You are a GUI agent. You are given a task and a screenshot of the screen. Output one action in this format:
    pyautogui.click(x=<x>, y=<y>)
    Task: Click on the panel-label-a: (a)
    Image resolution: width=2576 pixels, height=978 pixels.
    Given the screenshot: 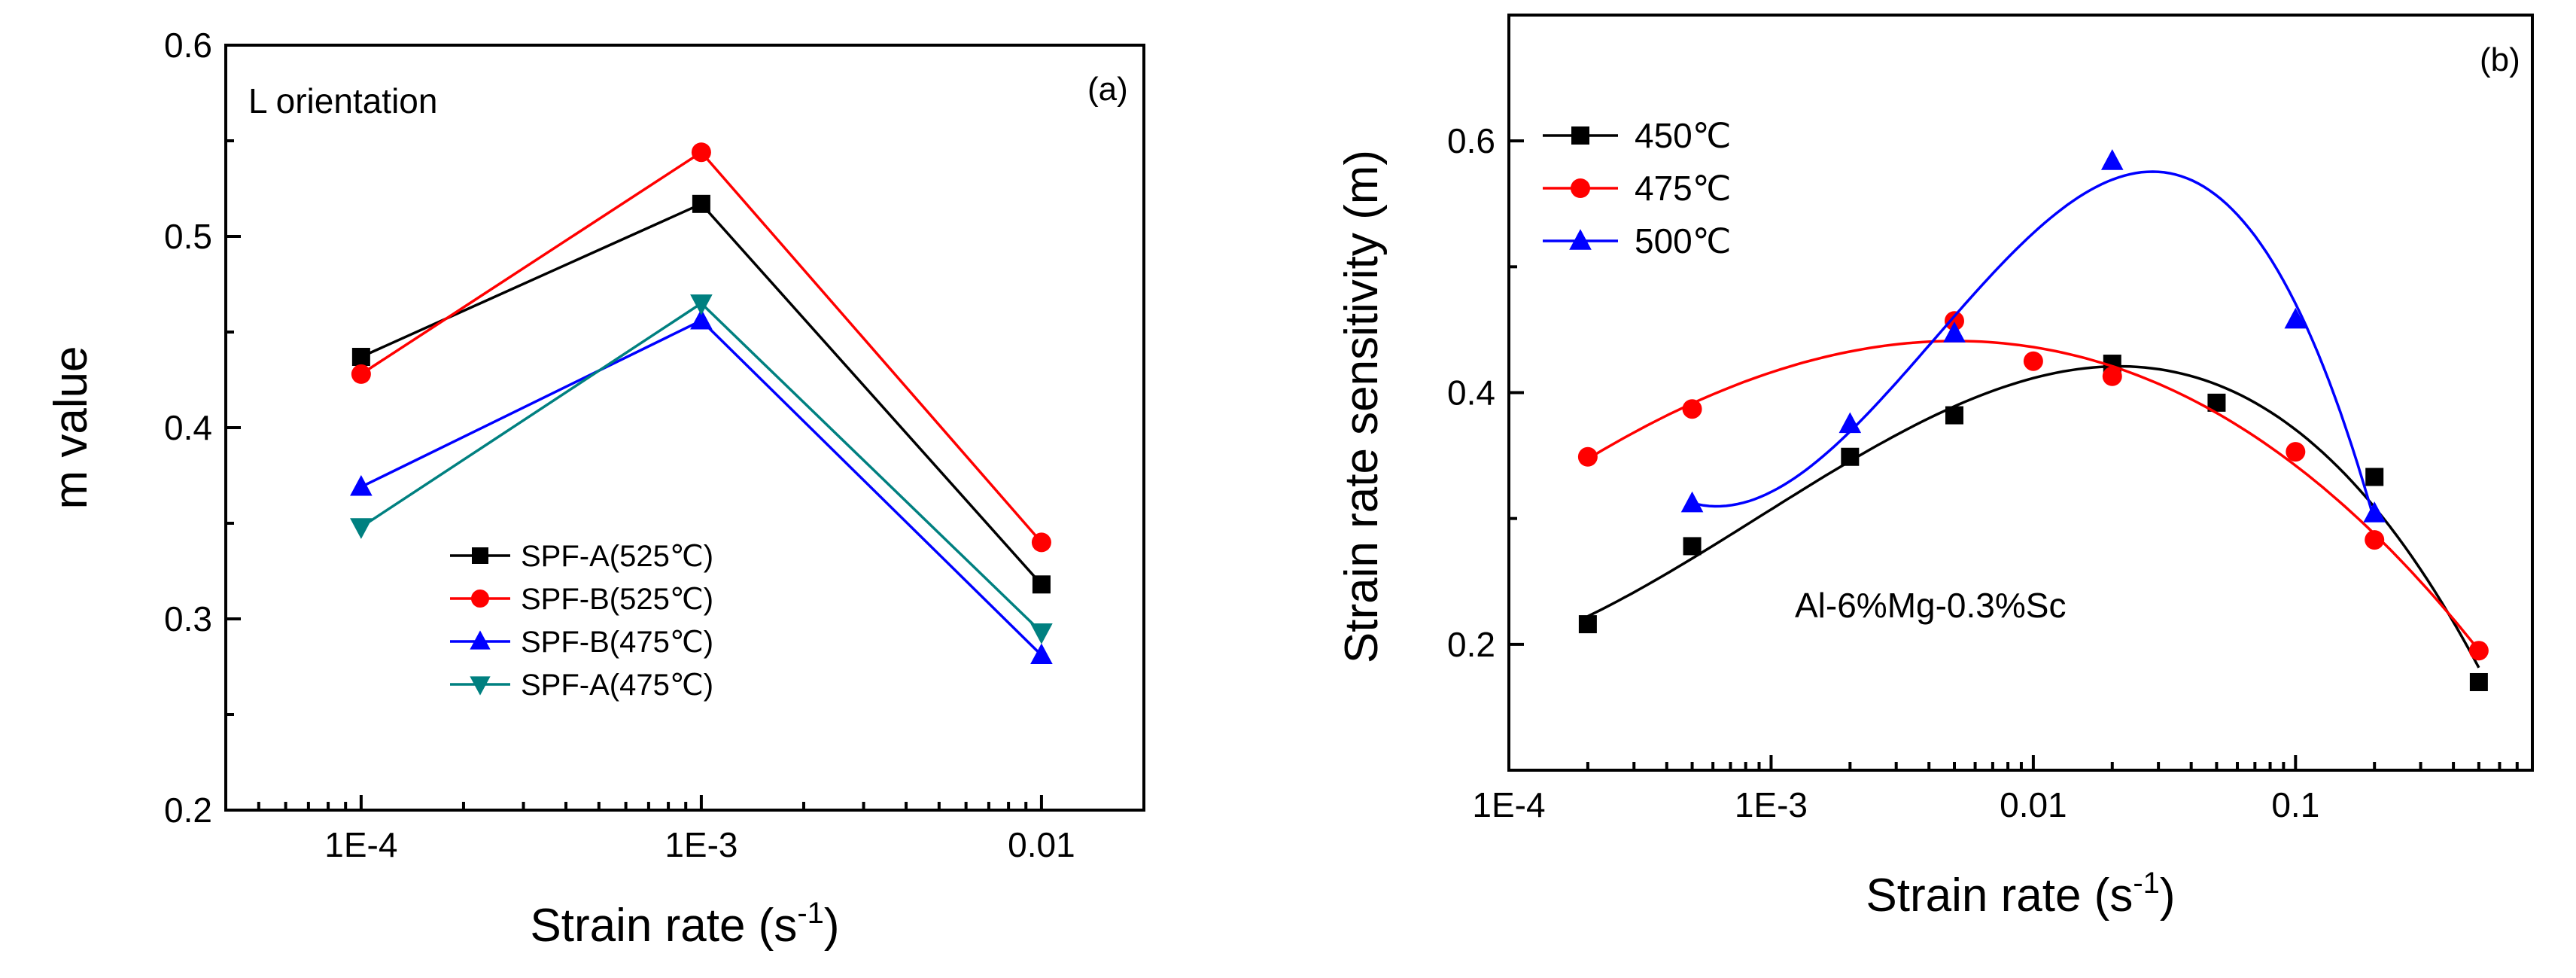 What is the action you would take?
    pyautogui.click(x=1107, y=90)
    